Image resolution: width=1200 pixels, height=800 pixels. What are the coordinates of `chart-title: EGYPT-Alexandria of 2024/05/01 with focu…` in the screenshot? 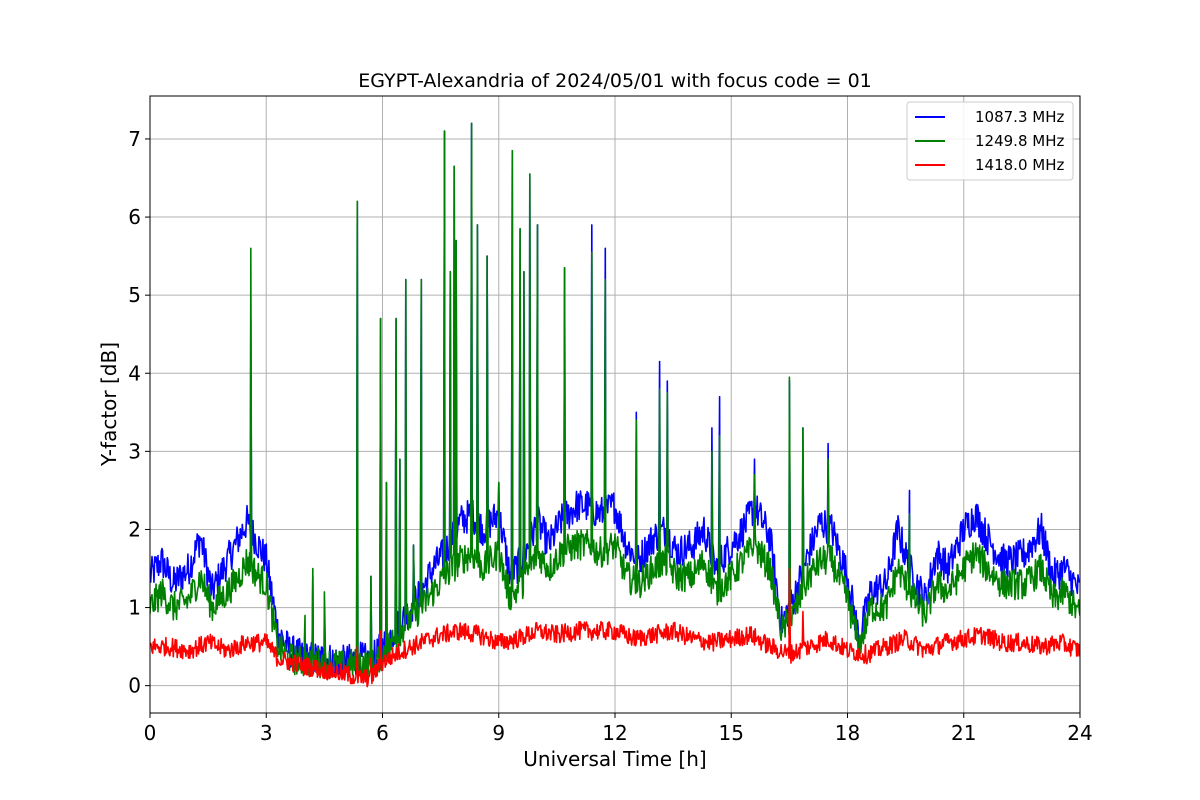 It's located at (615, 81).